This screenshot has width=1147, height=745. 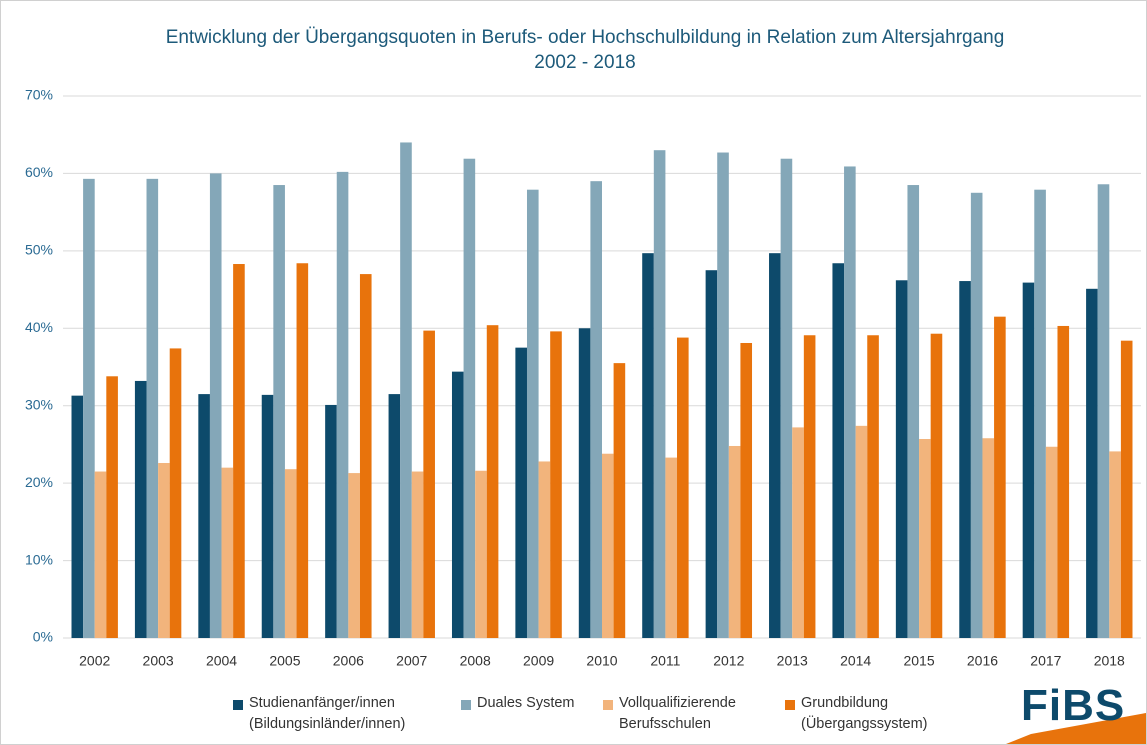 What do you see at coordinates (1109, 661) in the screenshot?
I see `x-tick-label: 2018` at bounding box center [1109, 661].